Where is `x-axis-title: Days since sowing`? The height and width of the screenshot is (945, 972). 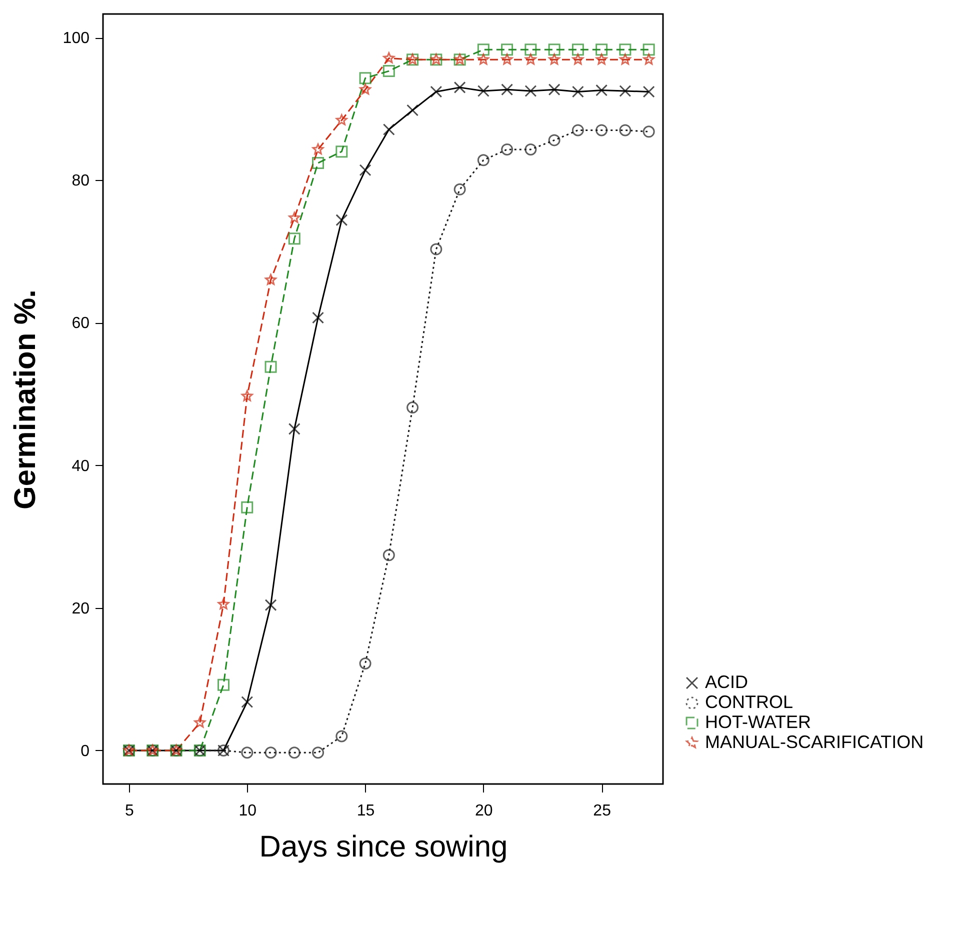 x-axis-title: Days since sowing is located at coordinates (383, 847).